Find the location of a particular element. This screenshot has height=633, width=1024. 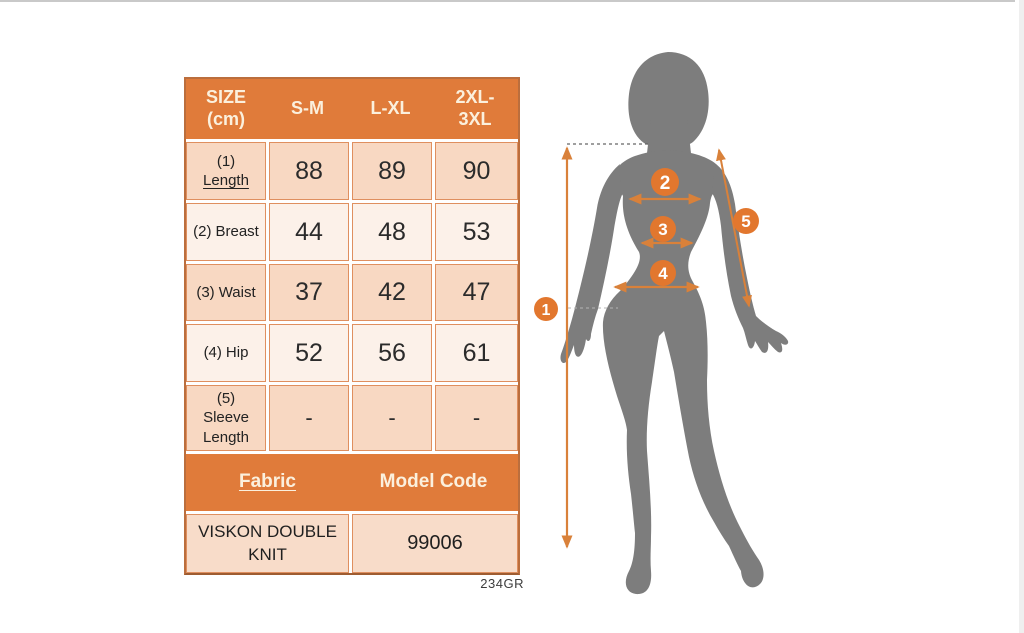

svg-text: 1 is located at coordinates (546, 310).